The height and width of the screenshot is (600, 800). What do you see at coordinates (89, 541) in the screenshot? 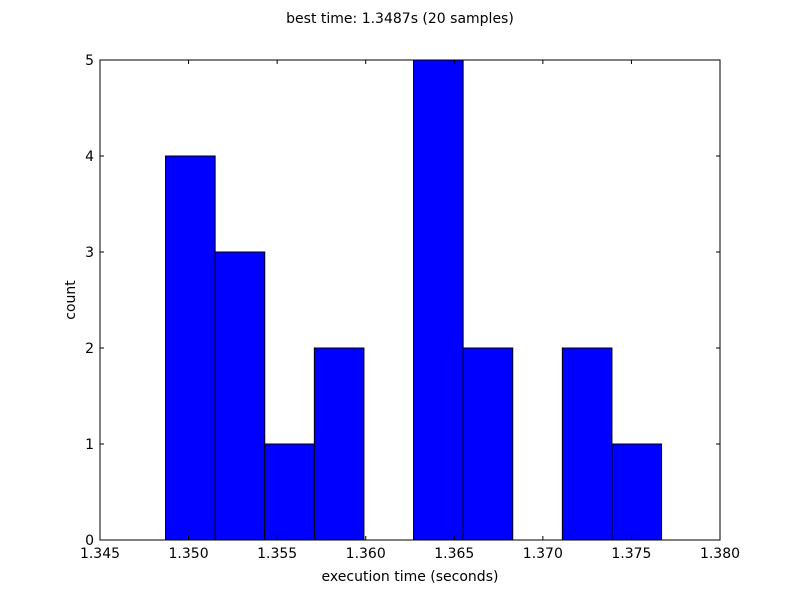
I see `y-tick-label-0: 0` at bounding box center [89, 541].